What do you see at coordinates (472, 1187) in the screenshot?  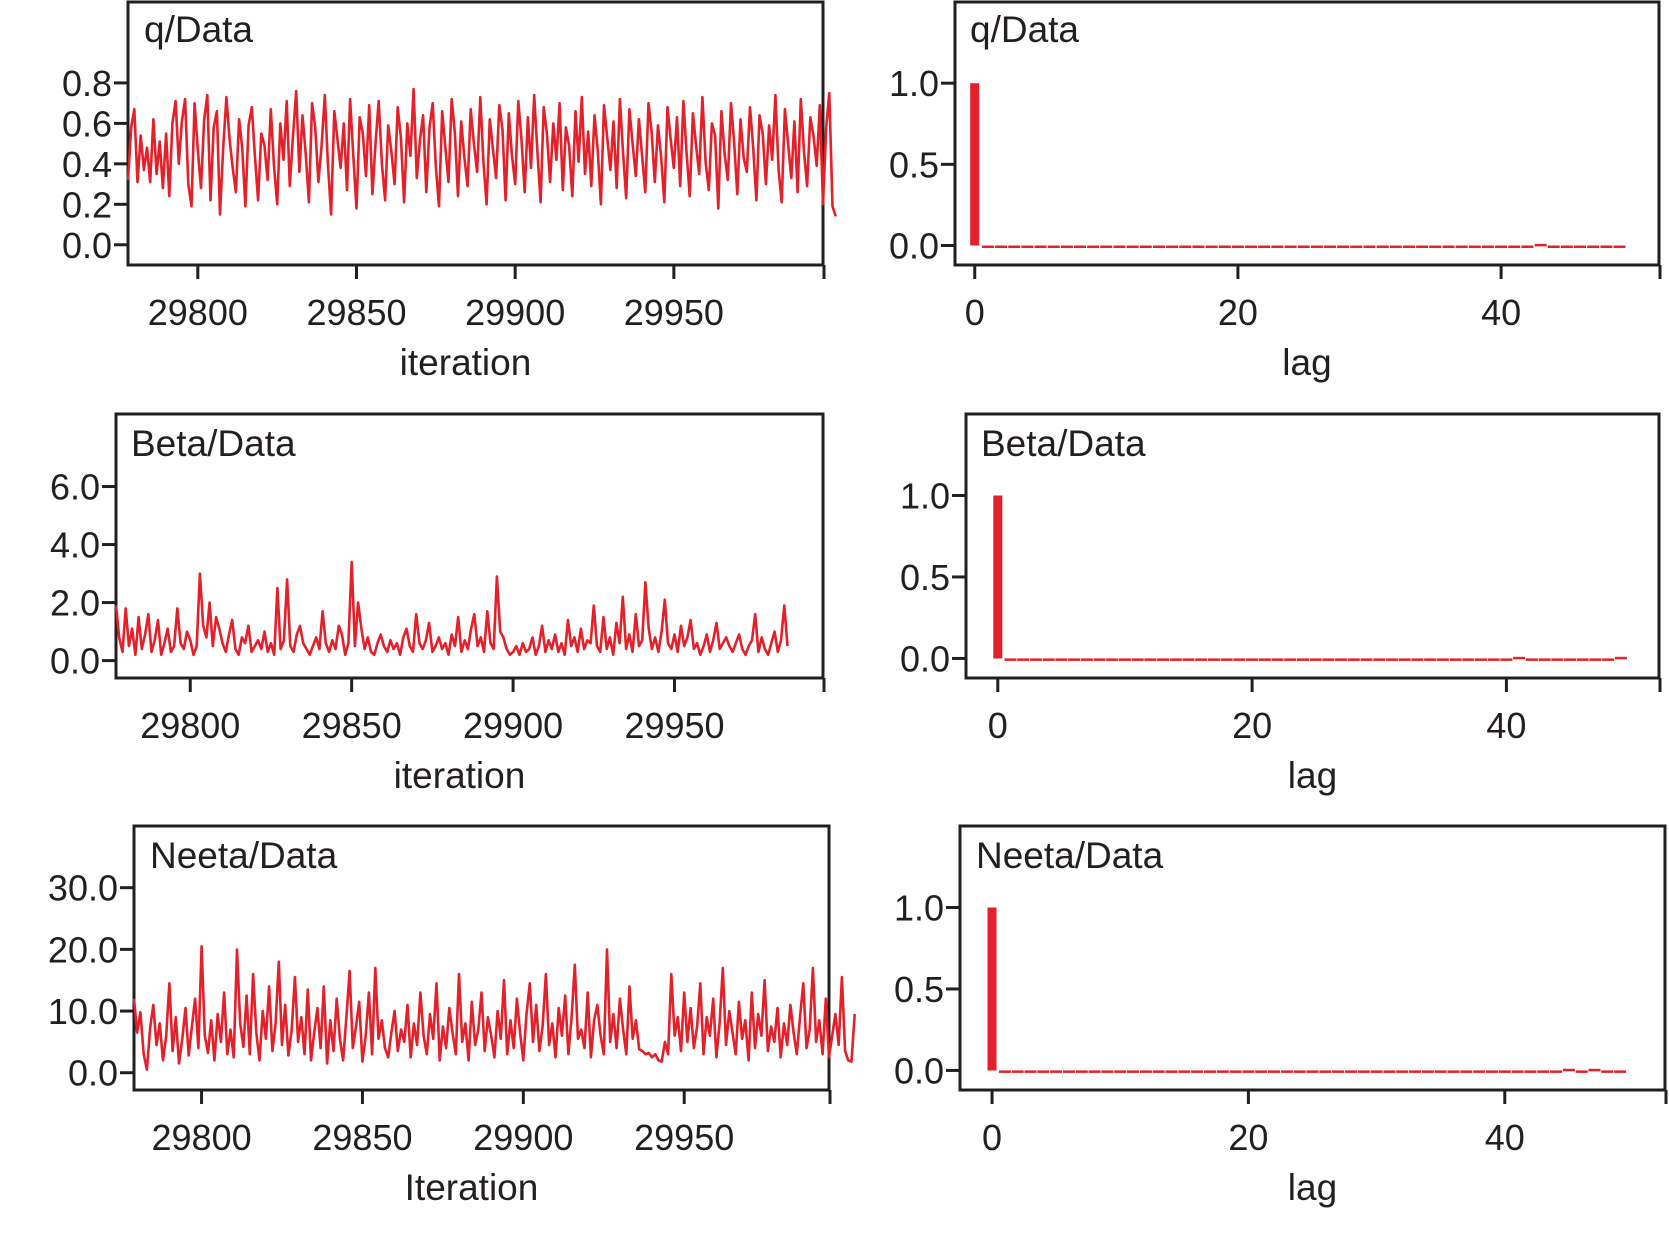 I see `x-axis-label: Iteration` at bounding box center [472, 1187].